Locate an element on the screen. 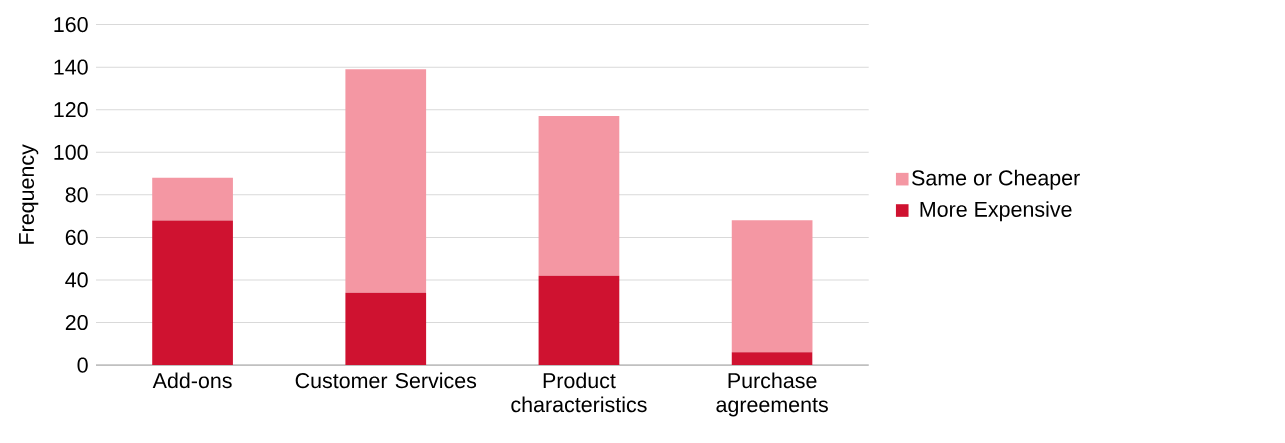  y-tick-label: 120 is located at coordinates (71, 110).